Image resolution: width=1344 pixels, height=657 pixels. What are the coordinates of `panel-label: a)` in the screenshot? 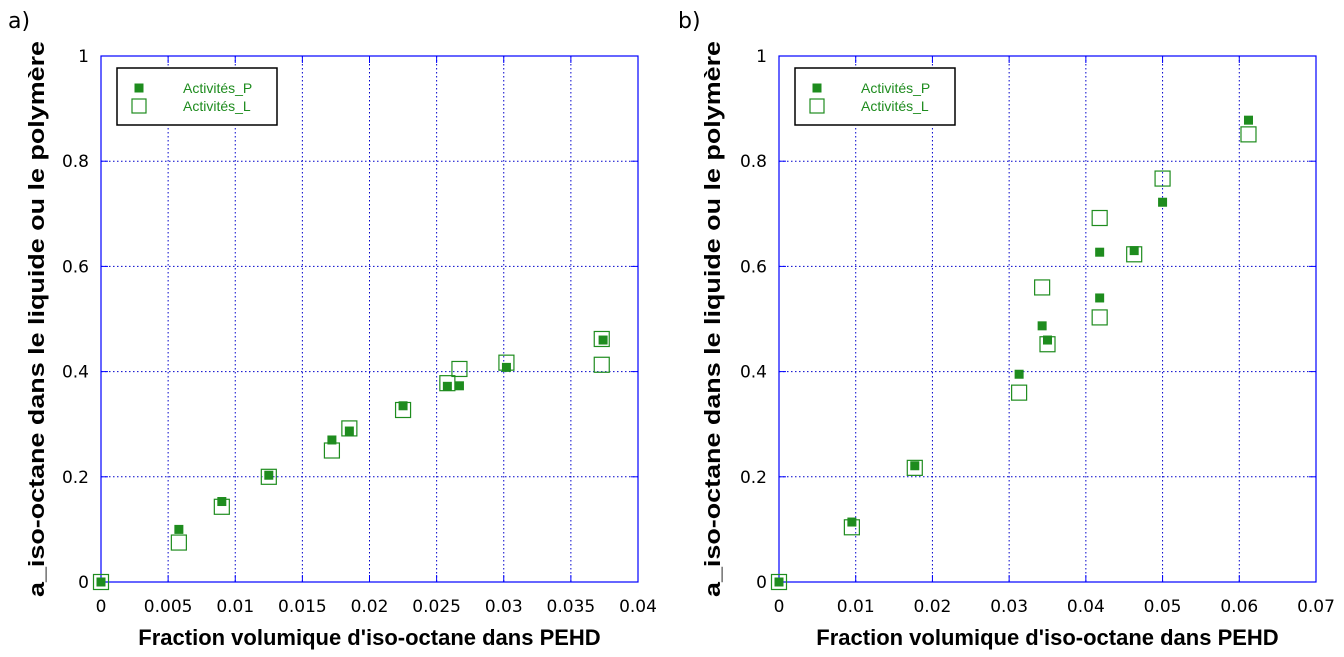 It's located at (19, 21).